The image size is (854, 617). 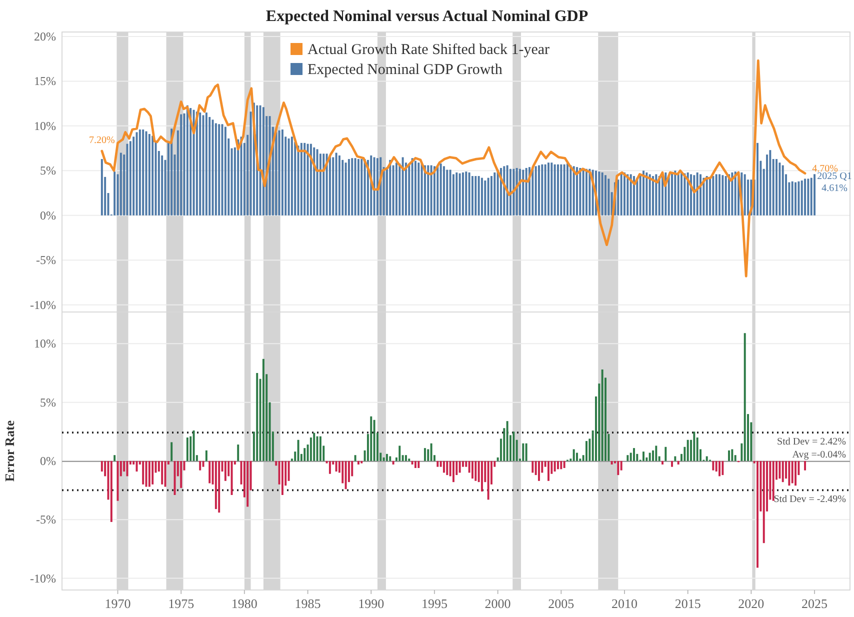 What do you see at coordinates (815, 603) in the screenshot?
I see `x-tick-label: 2025` at bounding box center [815, 603].